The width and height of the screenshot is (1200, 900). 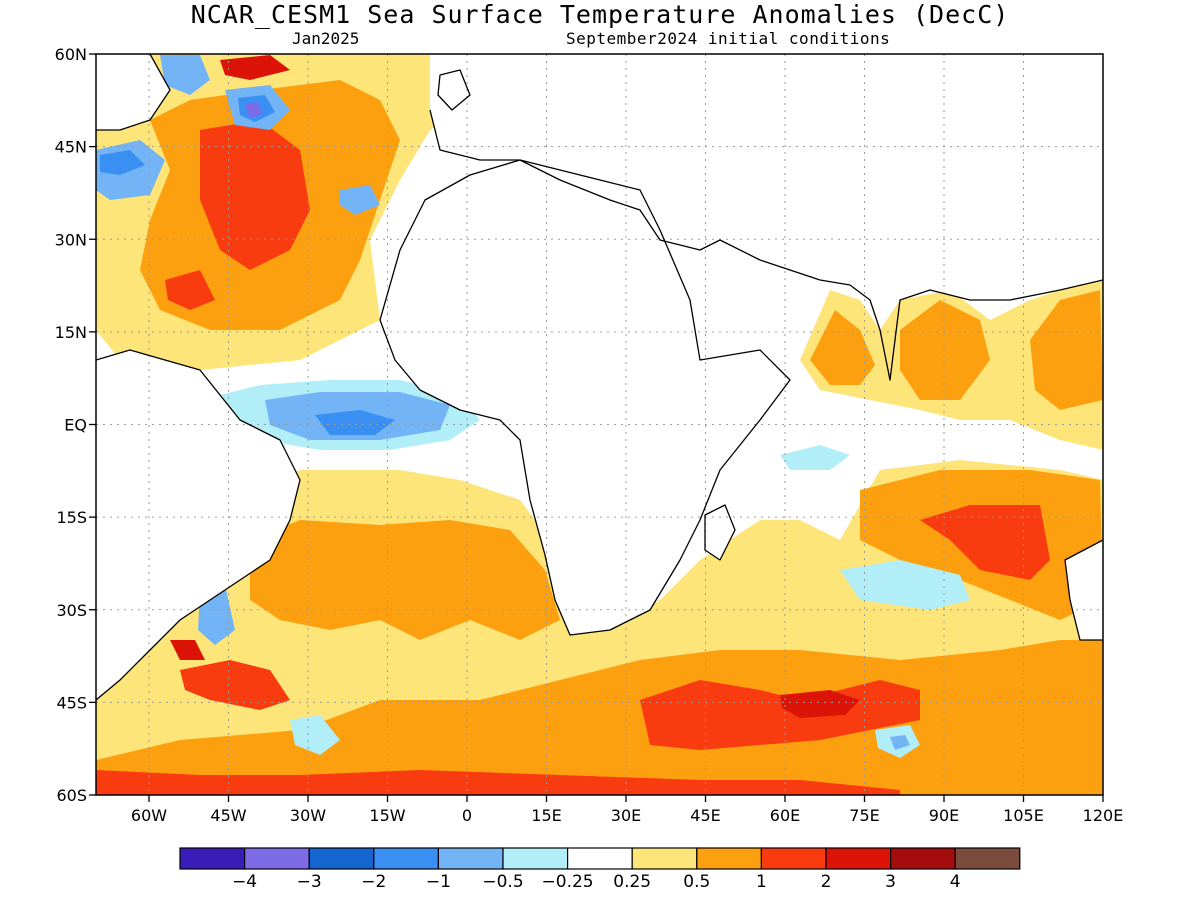 What do you see at coordinates (454, 90) in the screenshot?
I see `coastline-britain` at bounding box center [454, 90].